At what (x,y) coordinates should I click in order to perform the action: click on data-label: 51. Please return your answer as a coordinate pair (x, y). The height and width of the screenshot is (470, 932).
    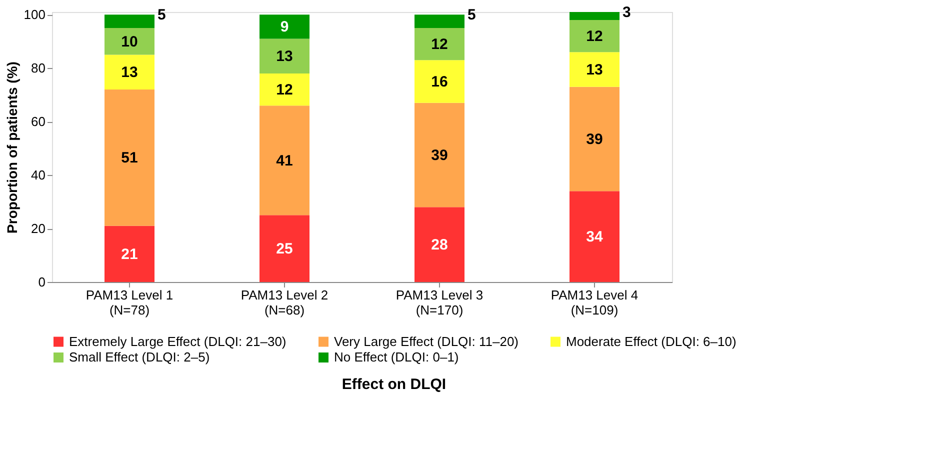
    Looking at the image, I should click on (129, 158).